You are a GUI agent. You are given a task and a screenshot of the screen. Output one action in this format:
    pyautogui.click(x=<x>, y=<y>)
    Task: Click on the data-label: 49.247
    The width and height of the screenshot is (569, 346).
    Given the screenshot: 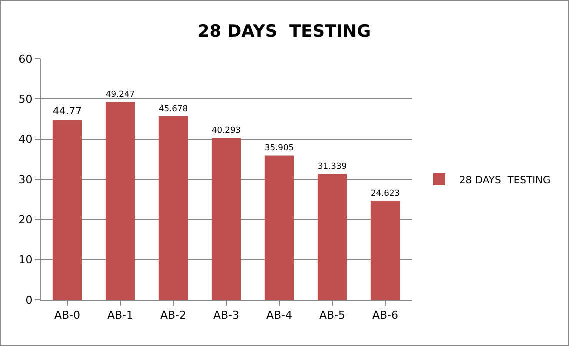 What is the action you would take?
    pyautogui.click(x=121, y=93)
    